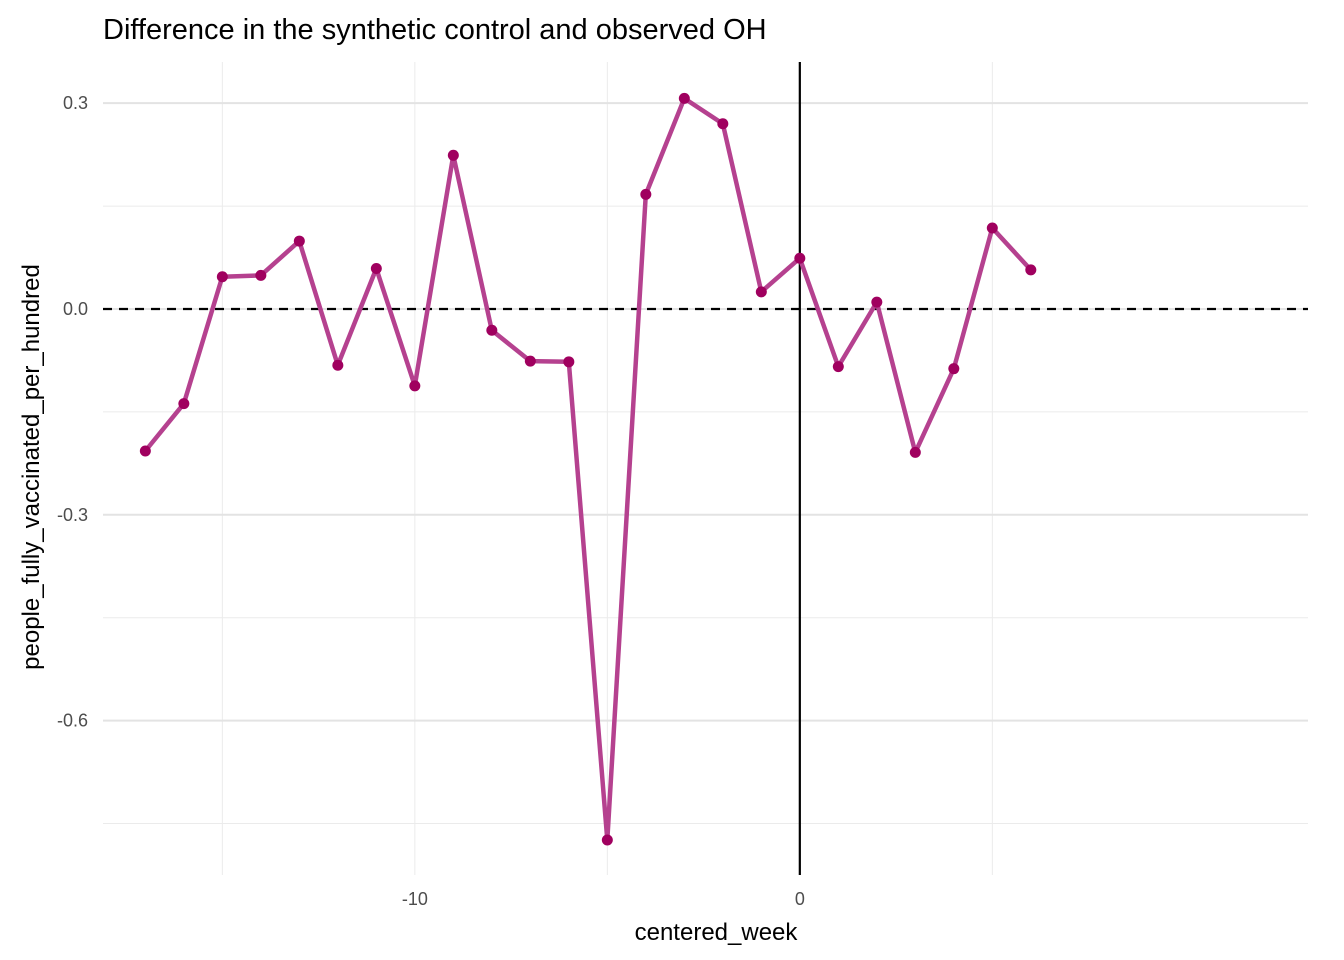 This screenshot has height=960, width=1344. What do you see at coordinates (75, 103) in the screenshot?
I see `y-tick-label: 0.3` at bounding box center [75, 103].